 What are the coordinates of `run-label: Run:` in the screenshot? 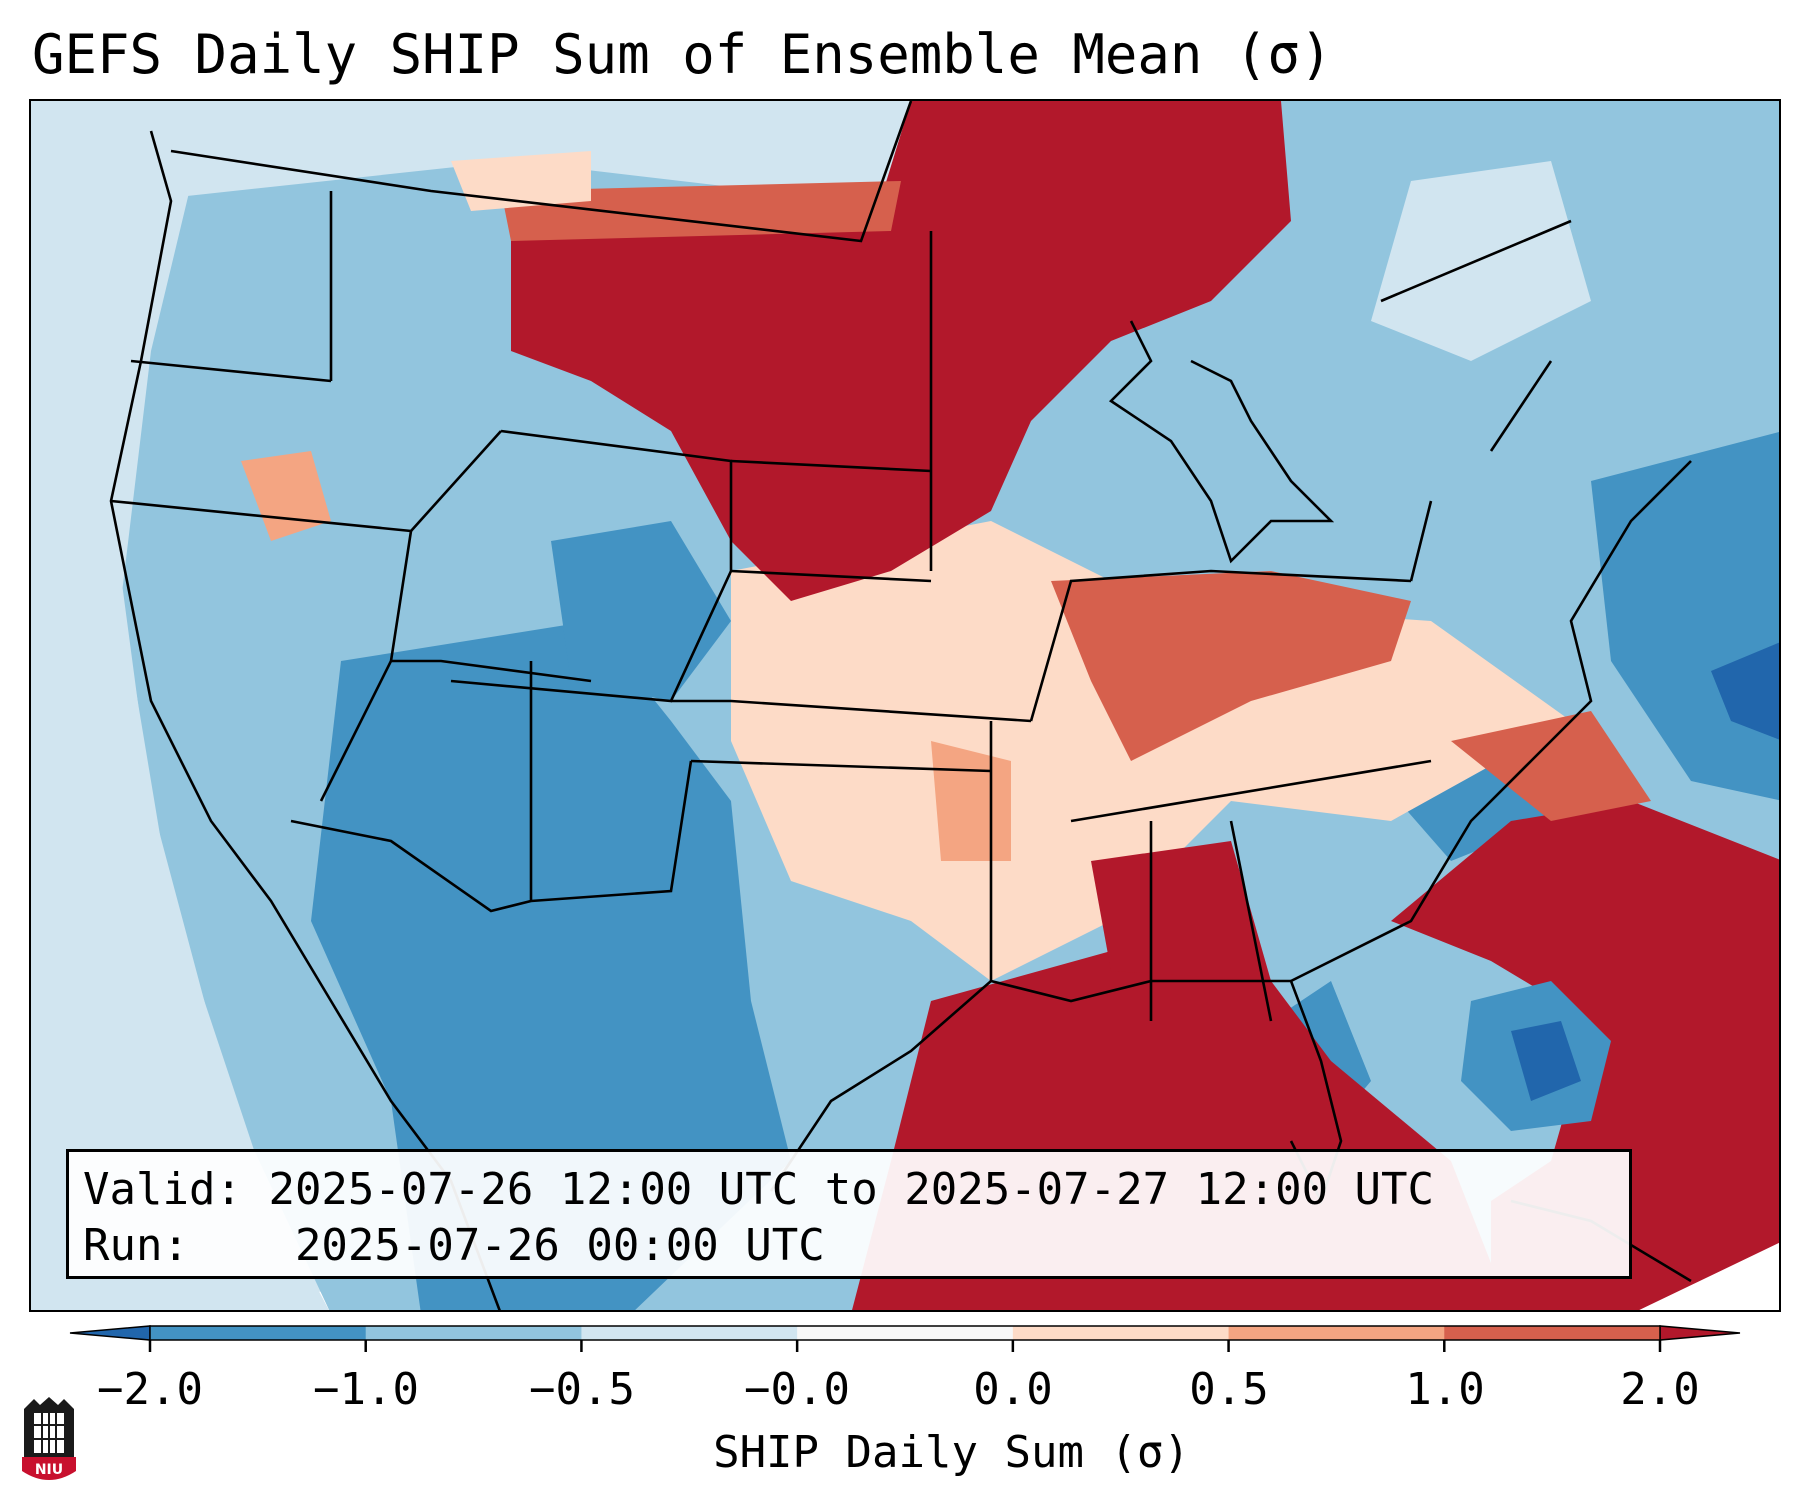 It's located at (136, 1245).